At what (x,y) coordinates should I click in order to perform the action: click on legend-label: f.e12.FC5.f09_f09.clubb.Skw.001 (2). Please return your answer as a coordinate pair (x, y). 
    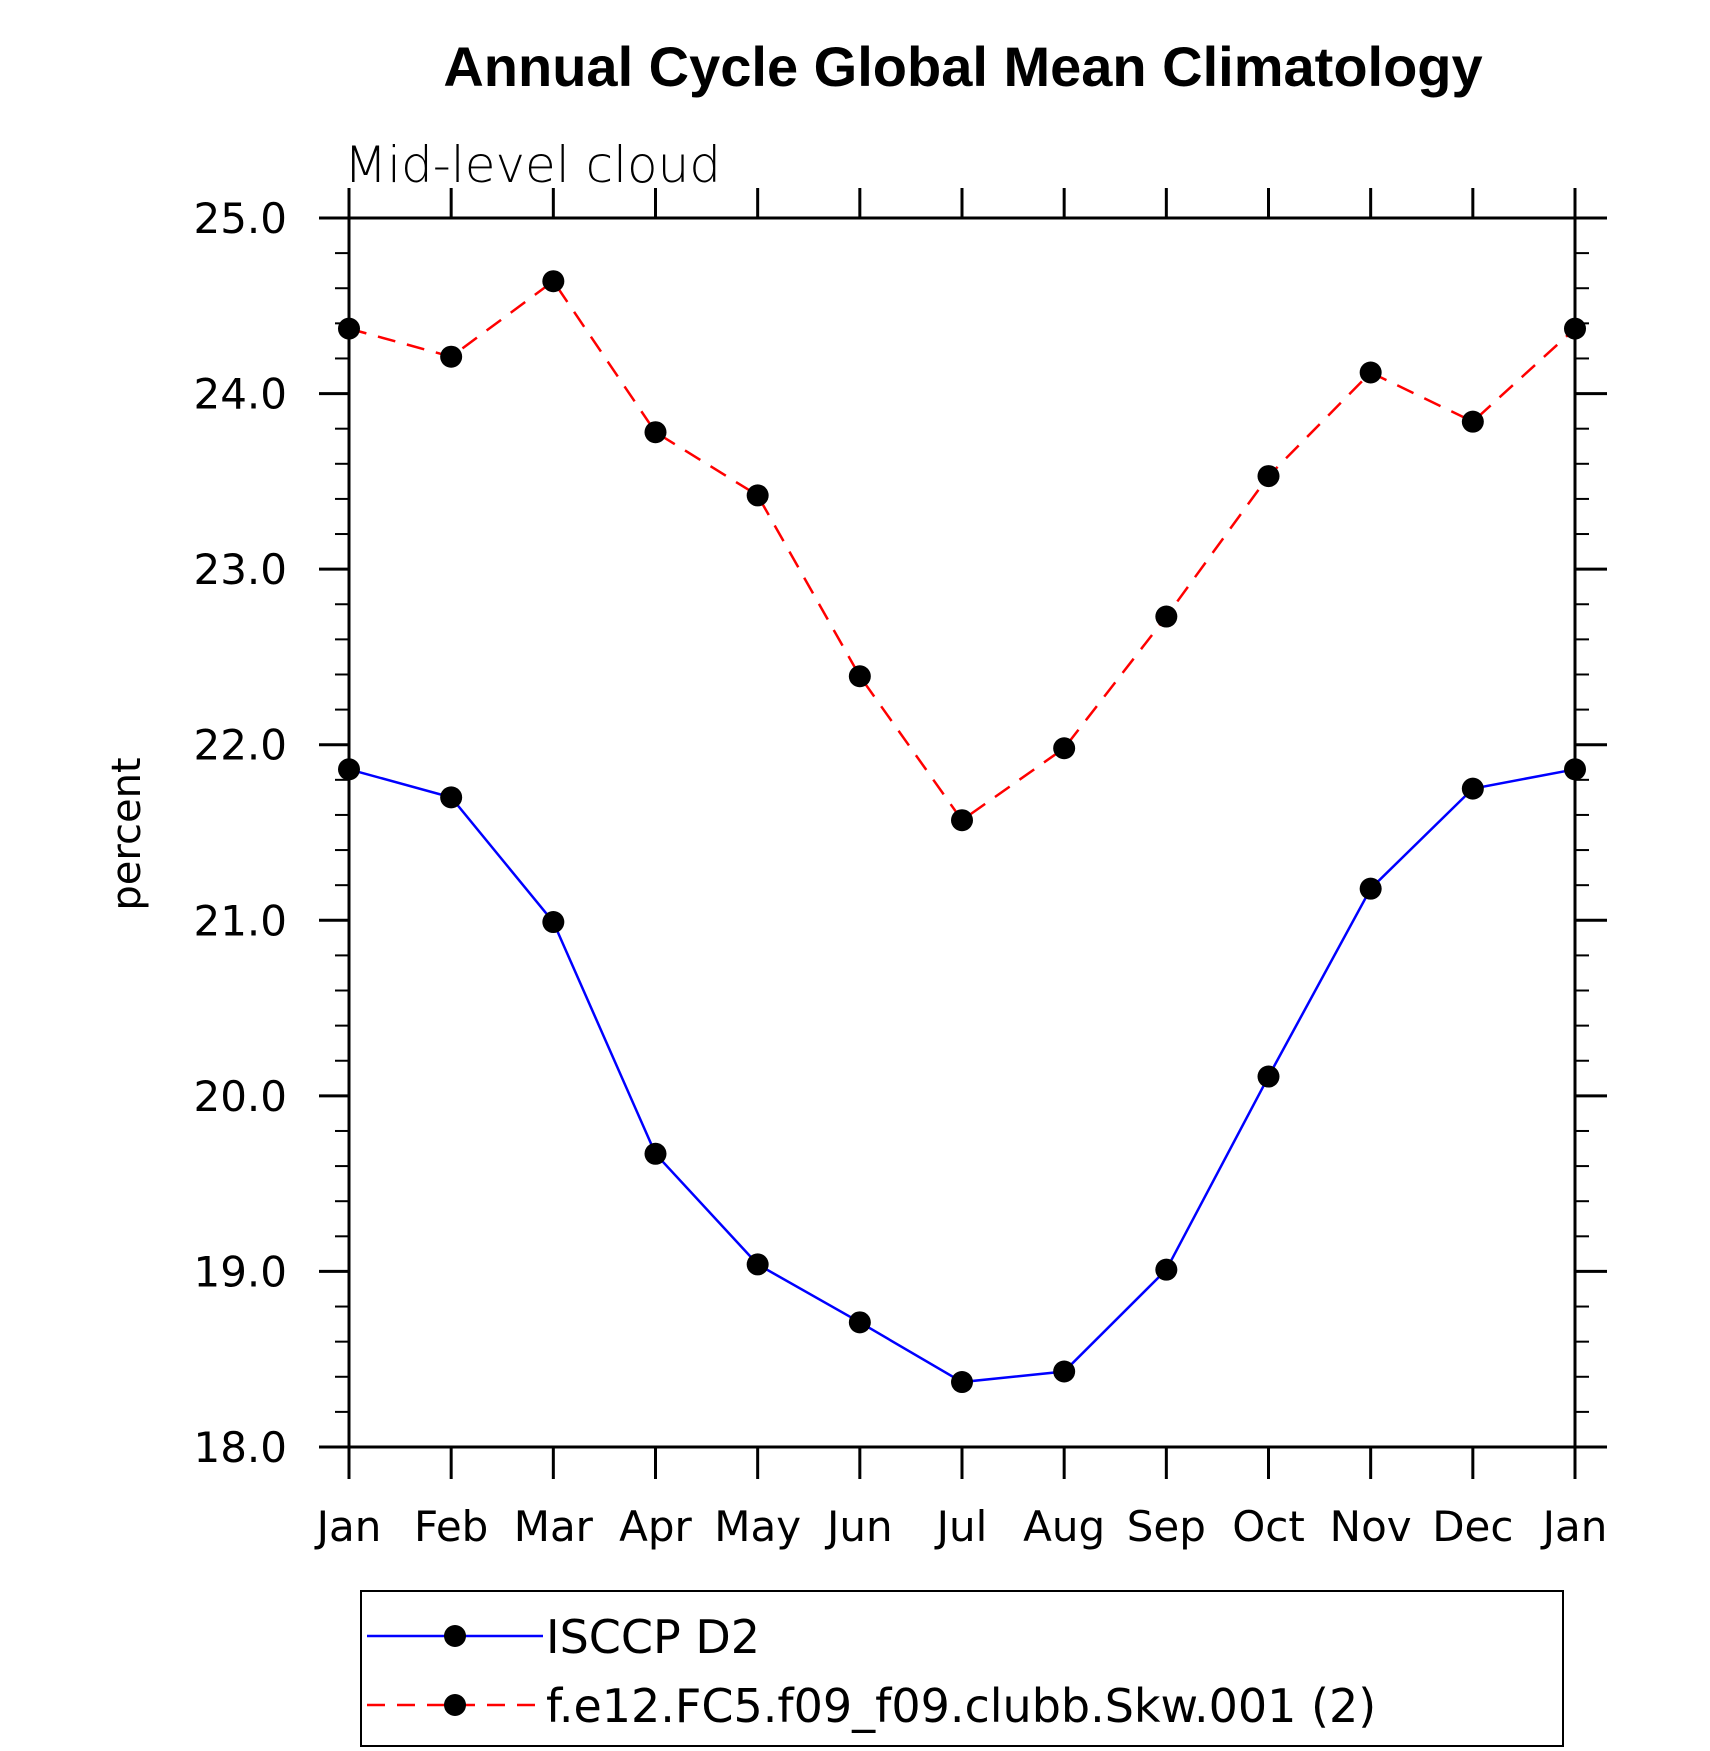
    Looking at the image, I should click on (961, 1706).